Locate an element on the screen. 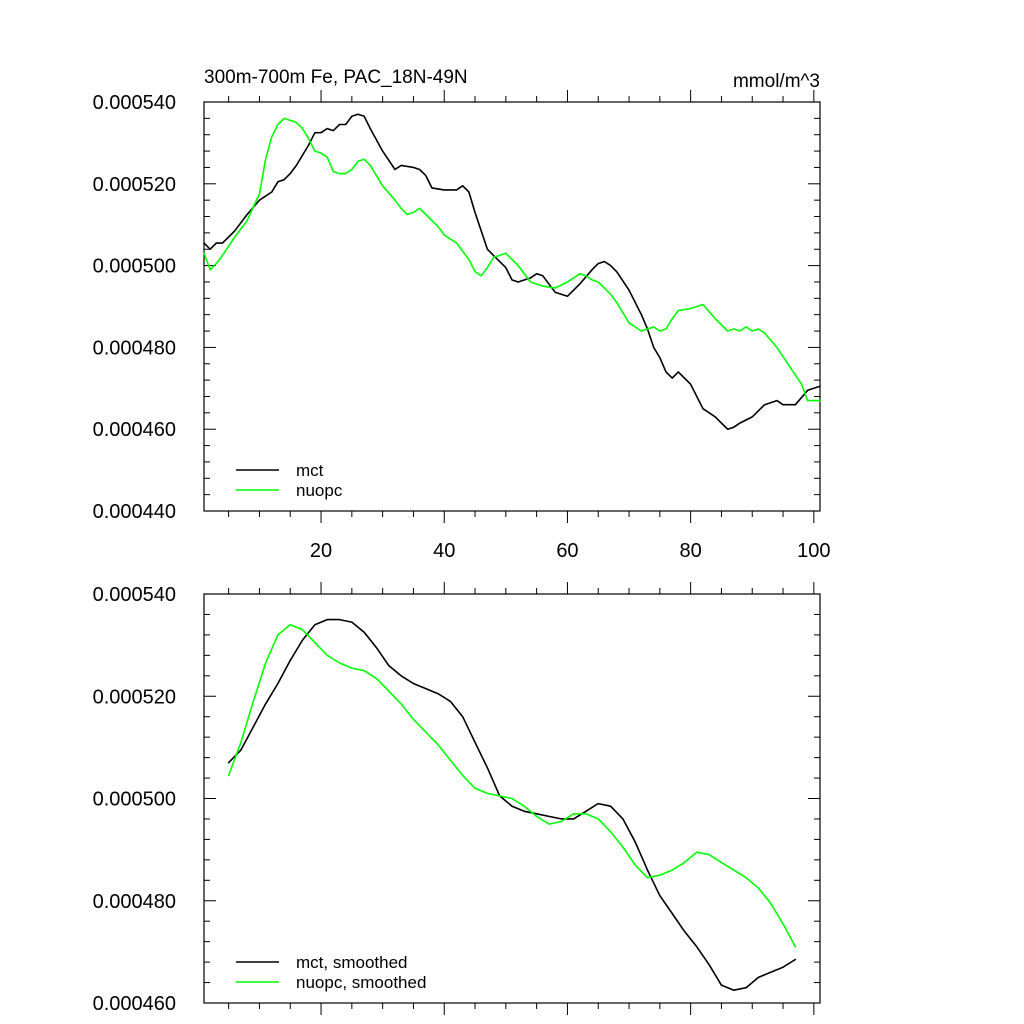 The width and height of the screenshot is (1024, 1024). legend-label: mct, smoothed is located at coordinates (352, 962).